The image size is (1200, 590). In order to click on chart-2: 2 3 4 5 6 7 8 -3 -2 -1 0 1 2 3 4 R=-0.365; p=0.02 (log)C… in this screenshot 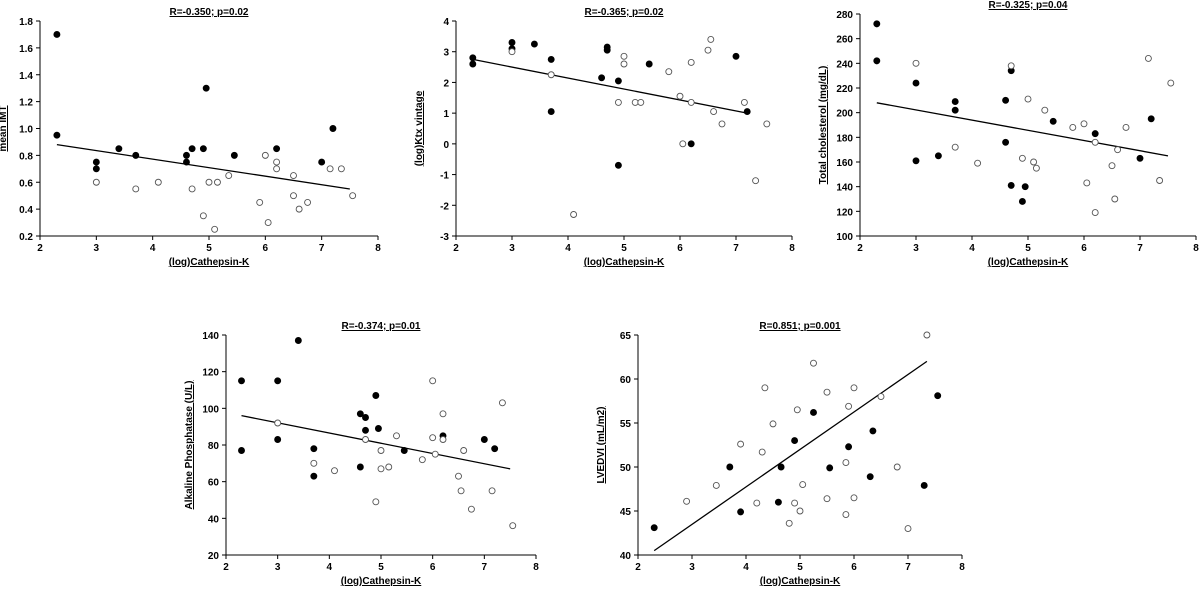, I will do `click(604, 137)`.